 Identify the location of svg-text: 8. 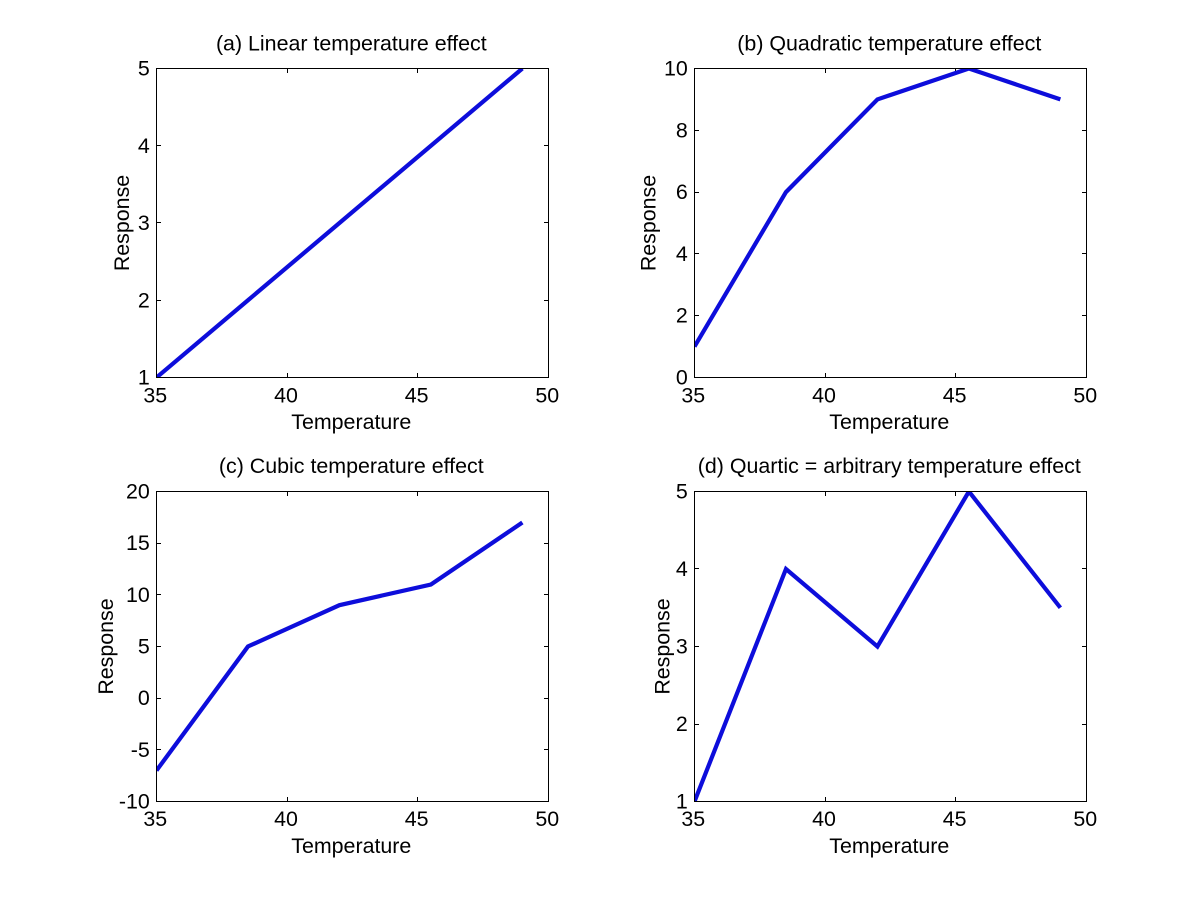
(682, 130).